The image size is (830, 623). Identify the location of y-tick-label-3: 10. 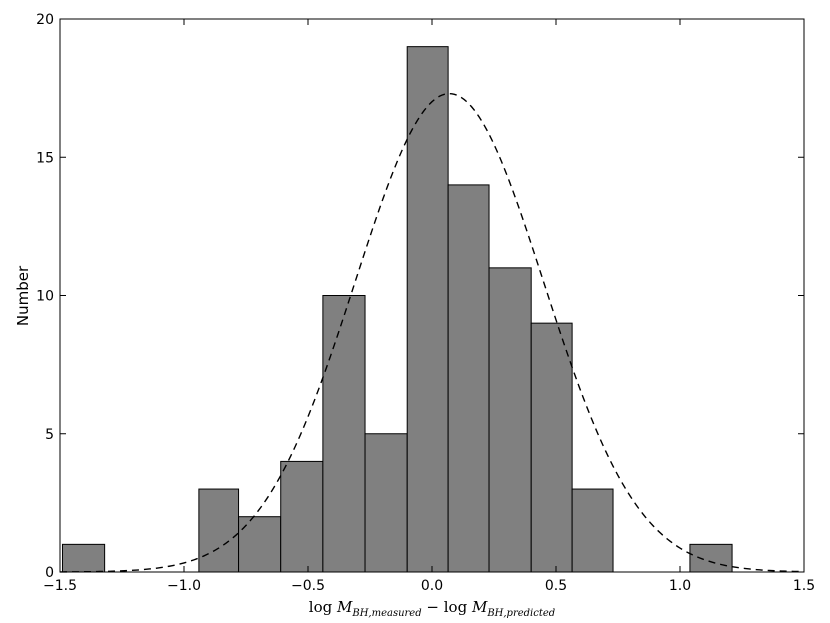
(45, 297).